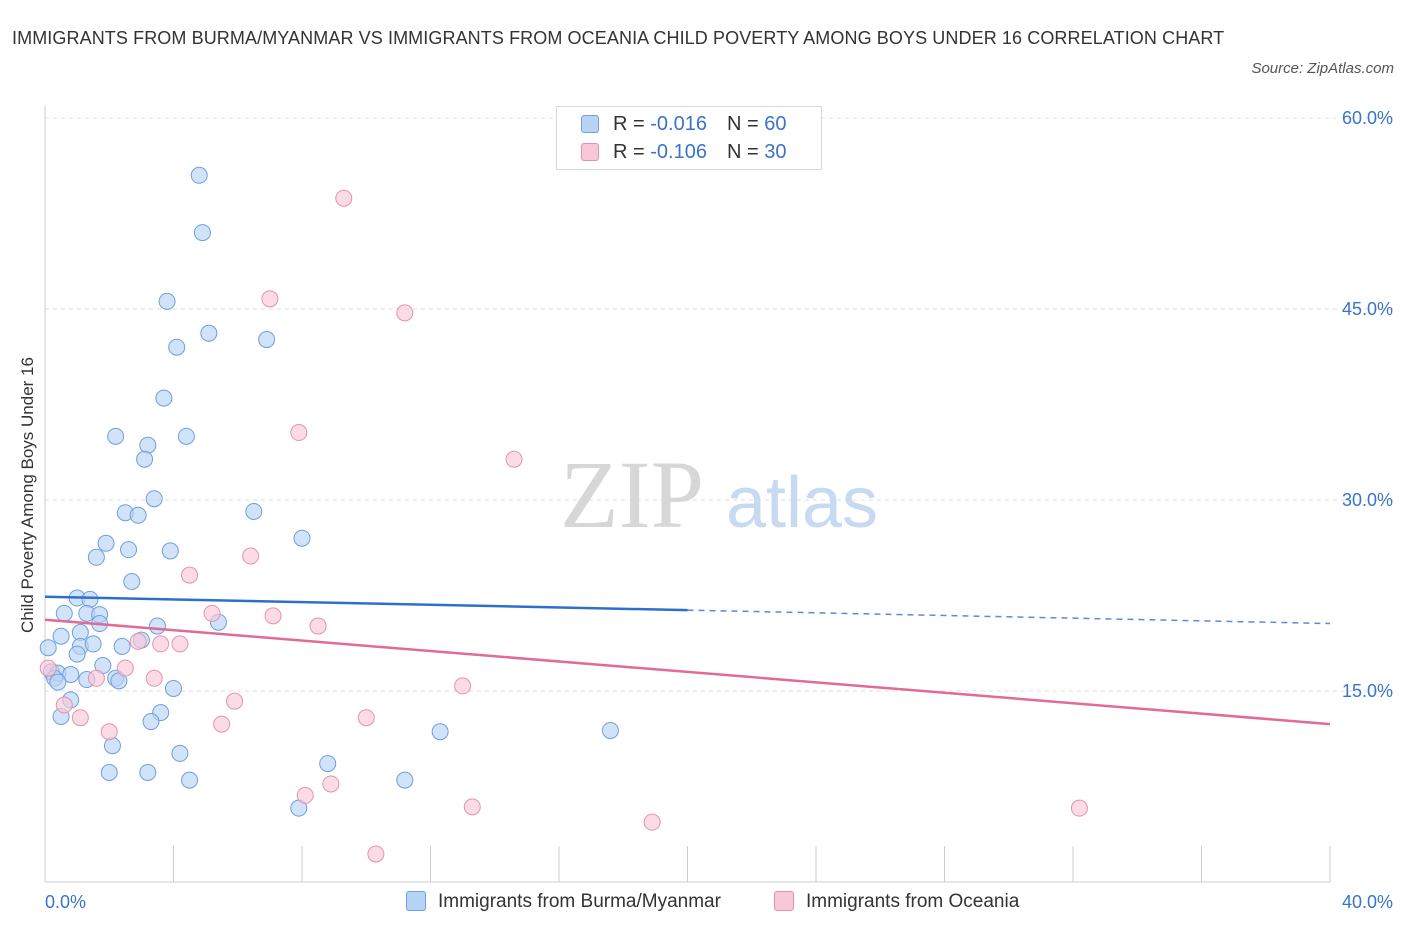  Describe the element at coordinates (1367, 902) in the screenshot. I see `x-tick-label: 40.0%` at that location.